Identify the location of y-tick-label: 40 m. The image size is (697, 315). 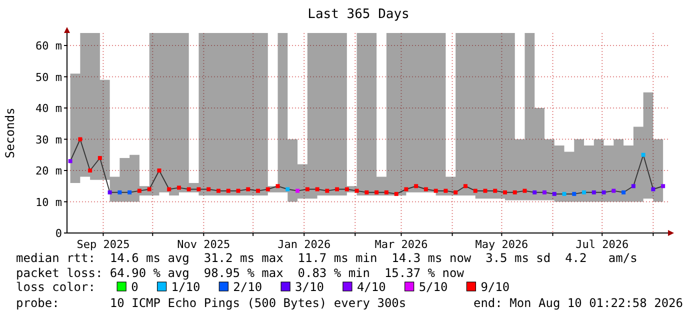
(49, 108).